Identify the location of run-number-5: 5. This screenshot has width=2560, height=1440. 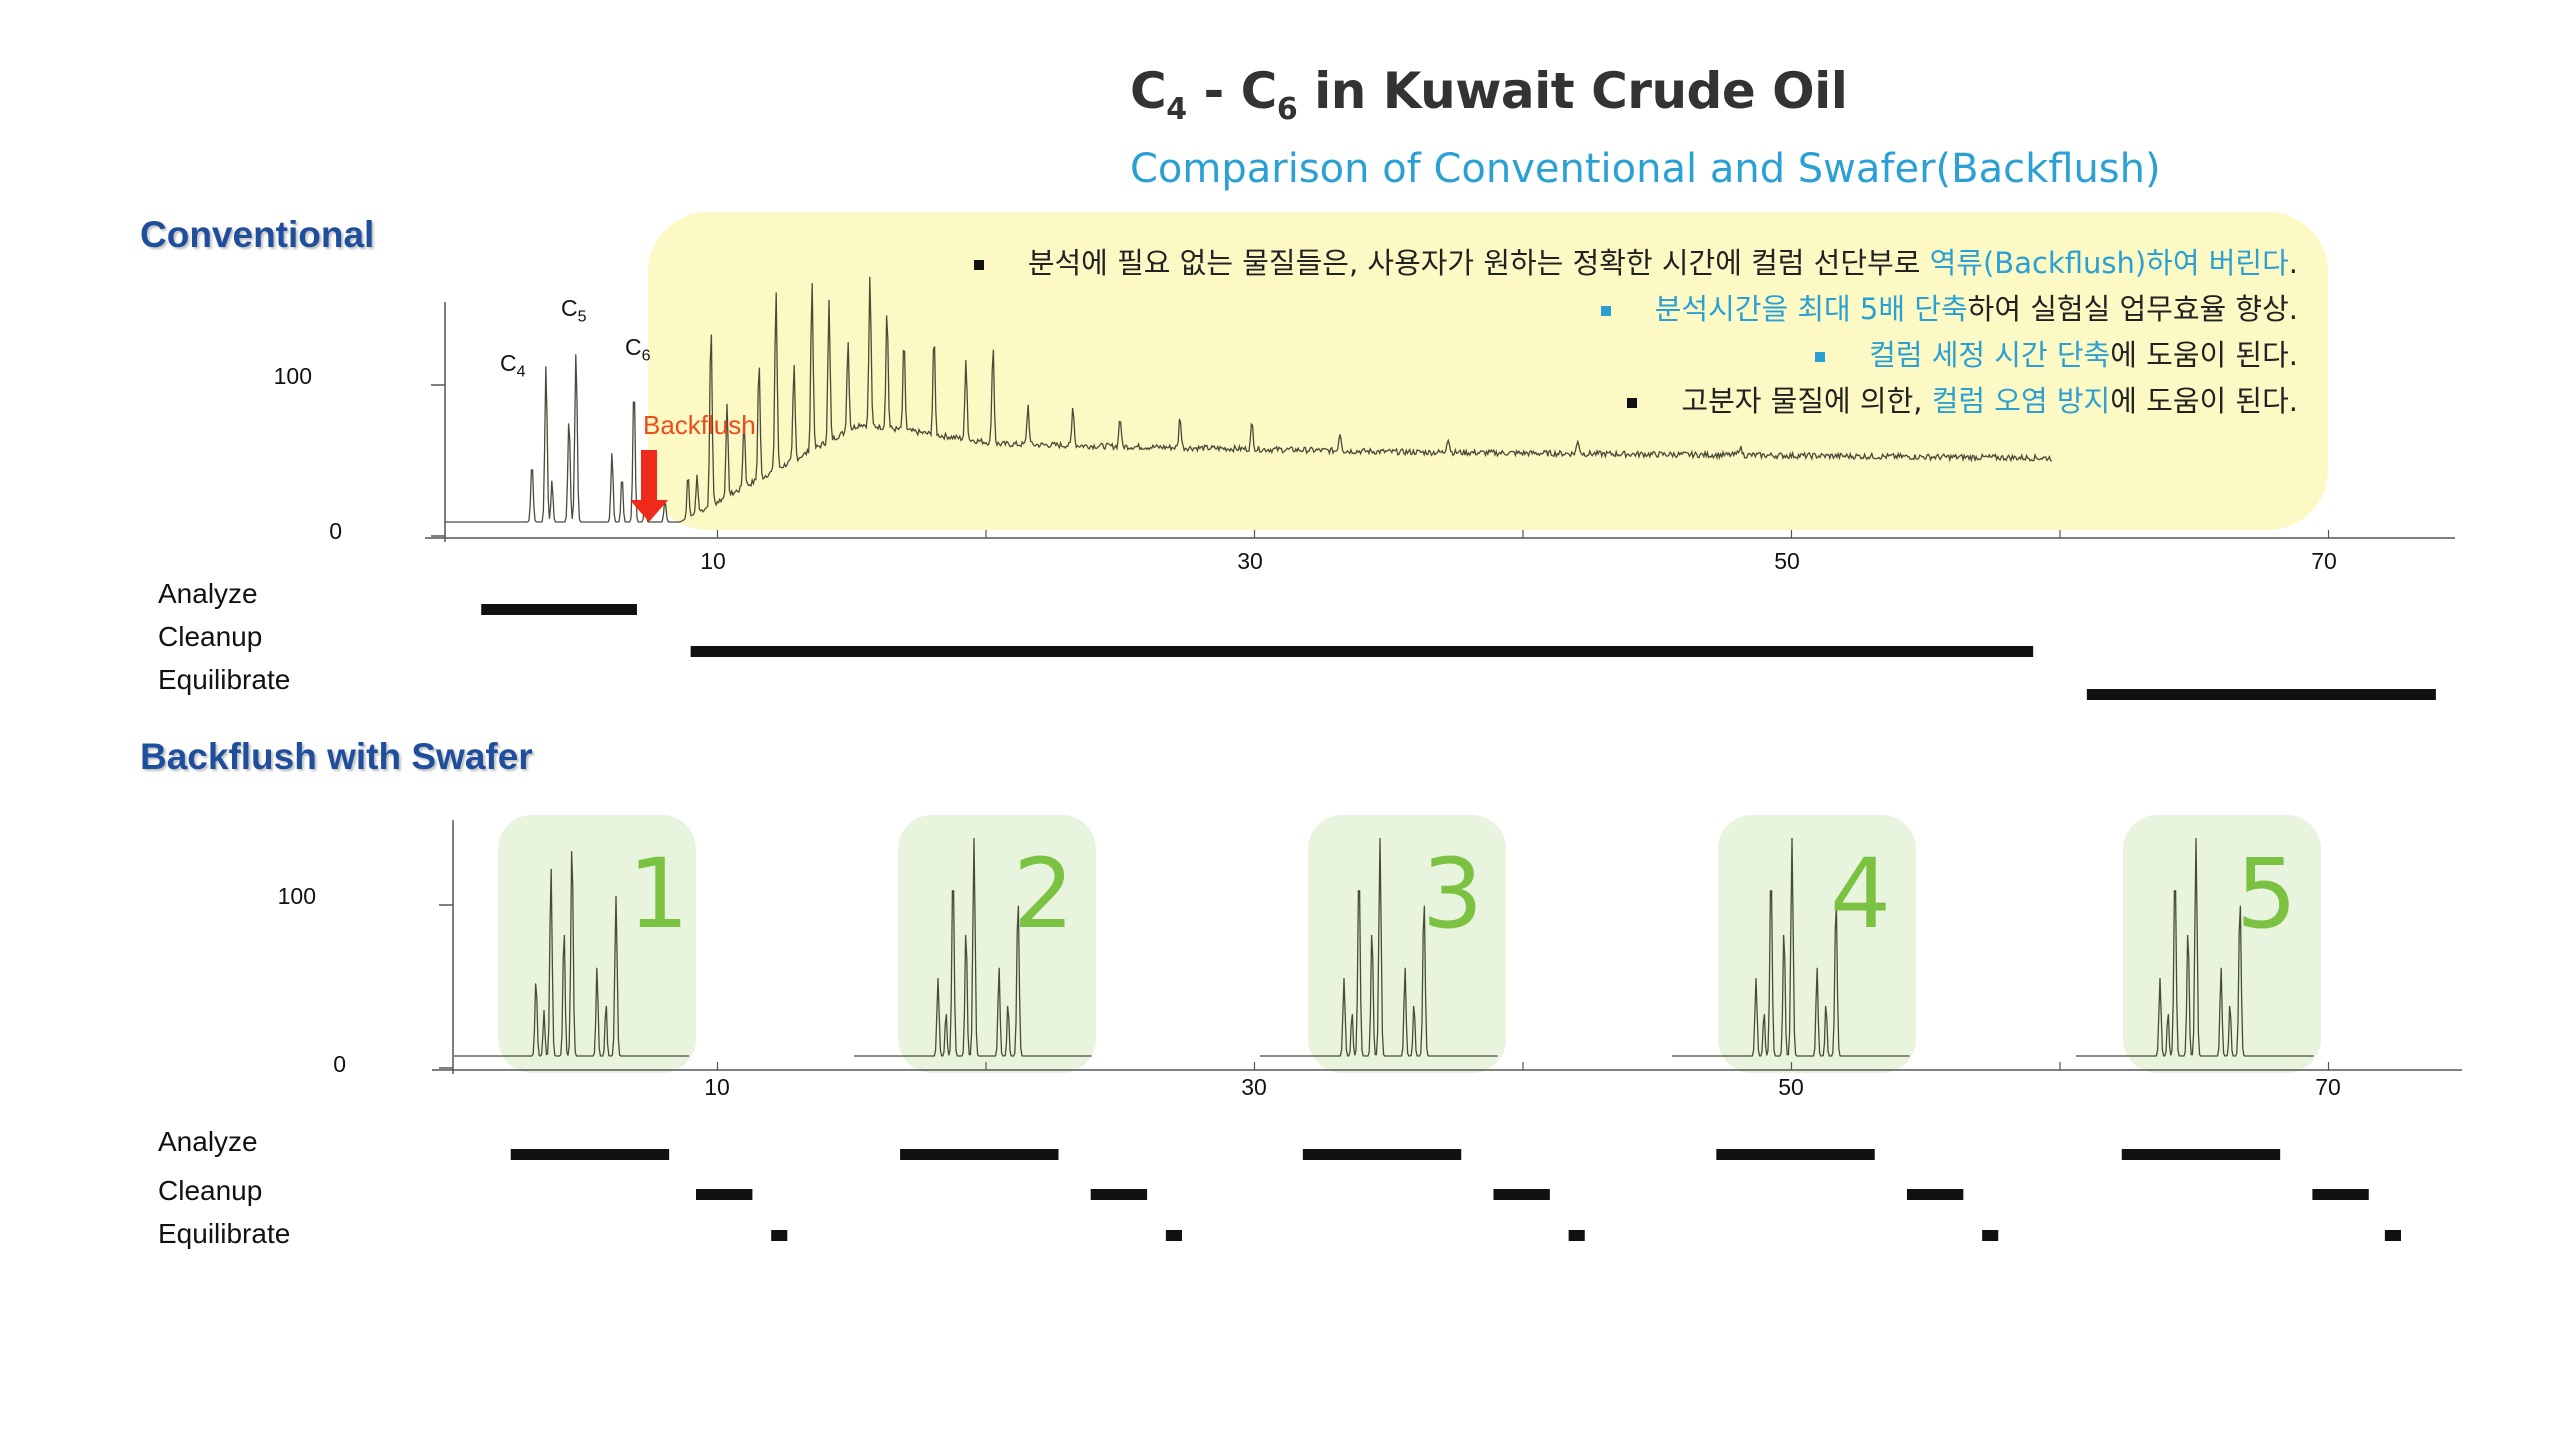
(2267, 894).